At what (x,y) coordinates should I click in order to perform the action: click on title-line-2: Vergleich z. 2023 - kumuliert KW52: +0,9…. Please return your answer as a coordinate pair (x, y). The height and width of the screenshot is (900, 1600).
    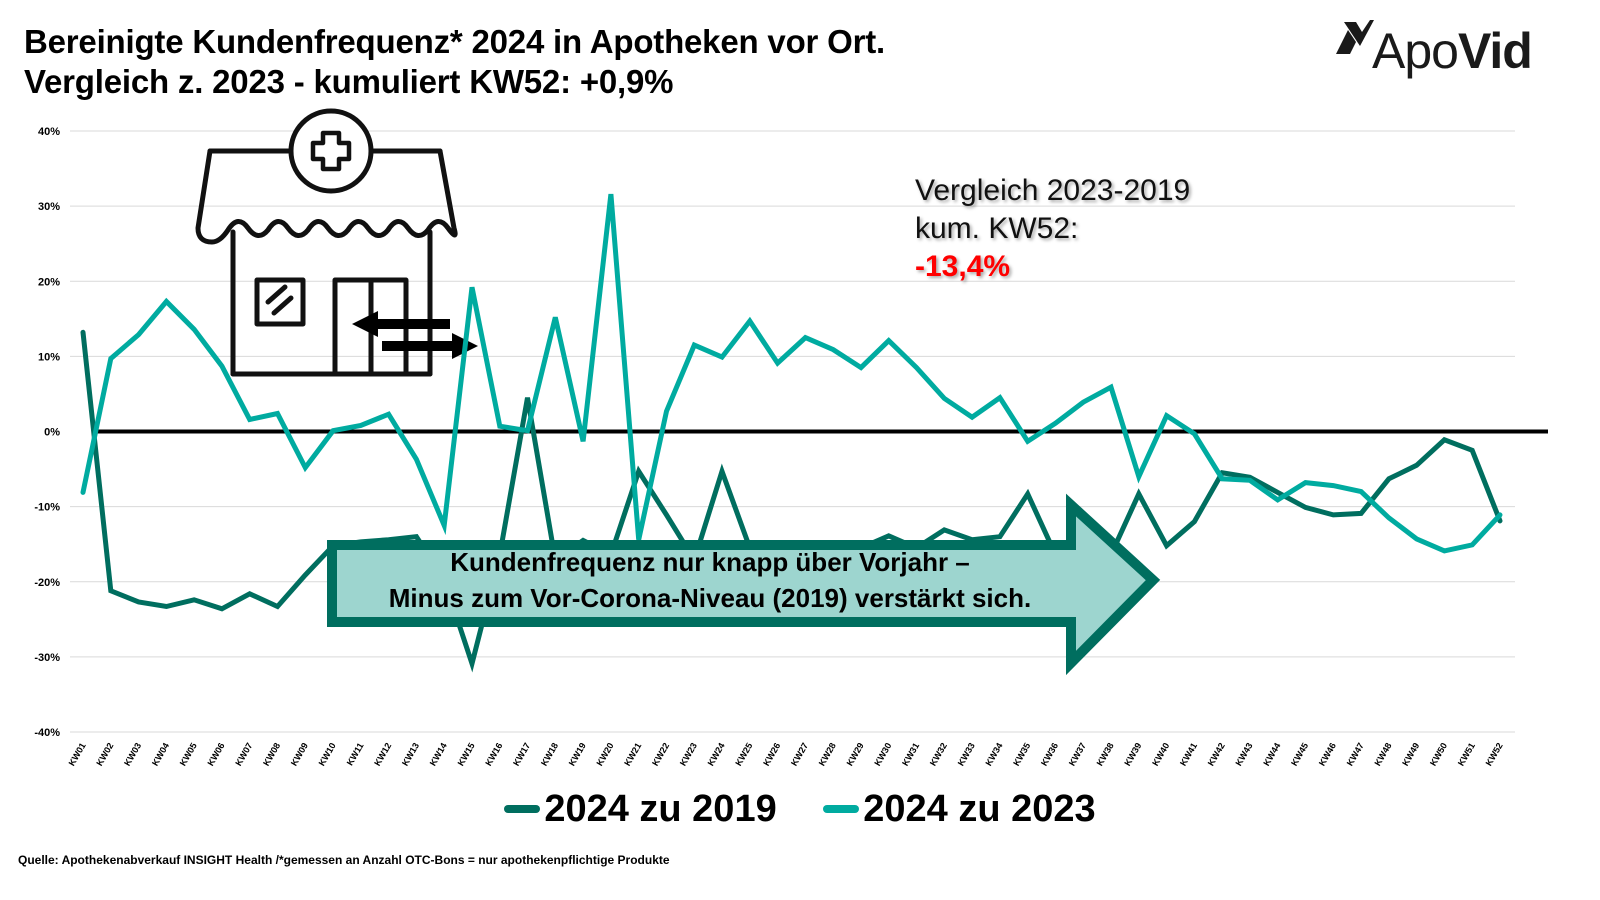
    Looking at the image, I should click on (349, 81).